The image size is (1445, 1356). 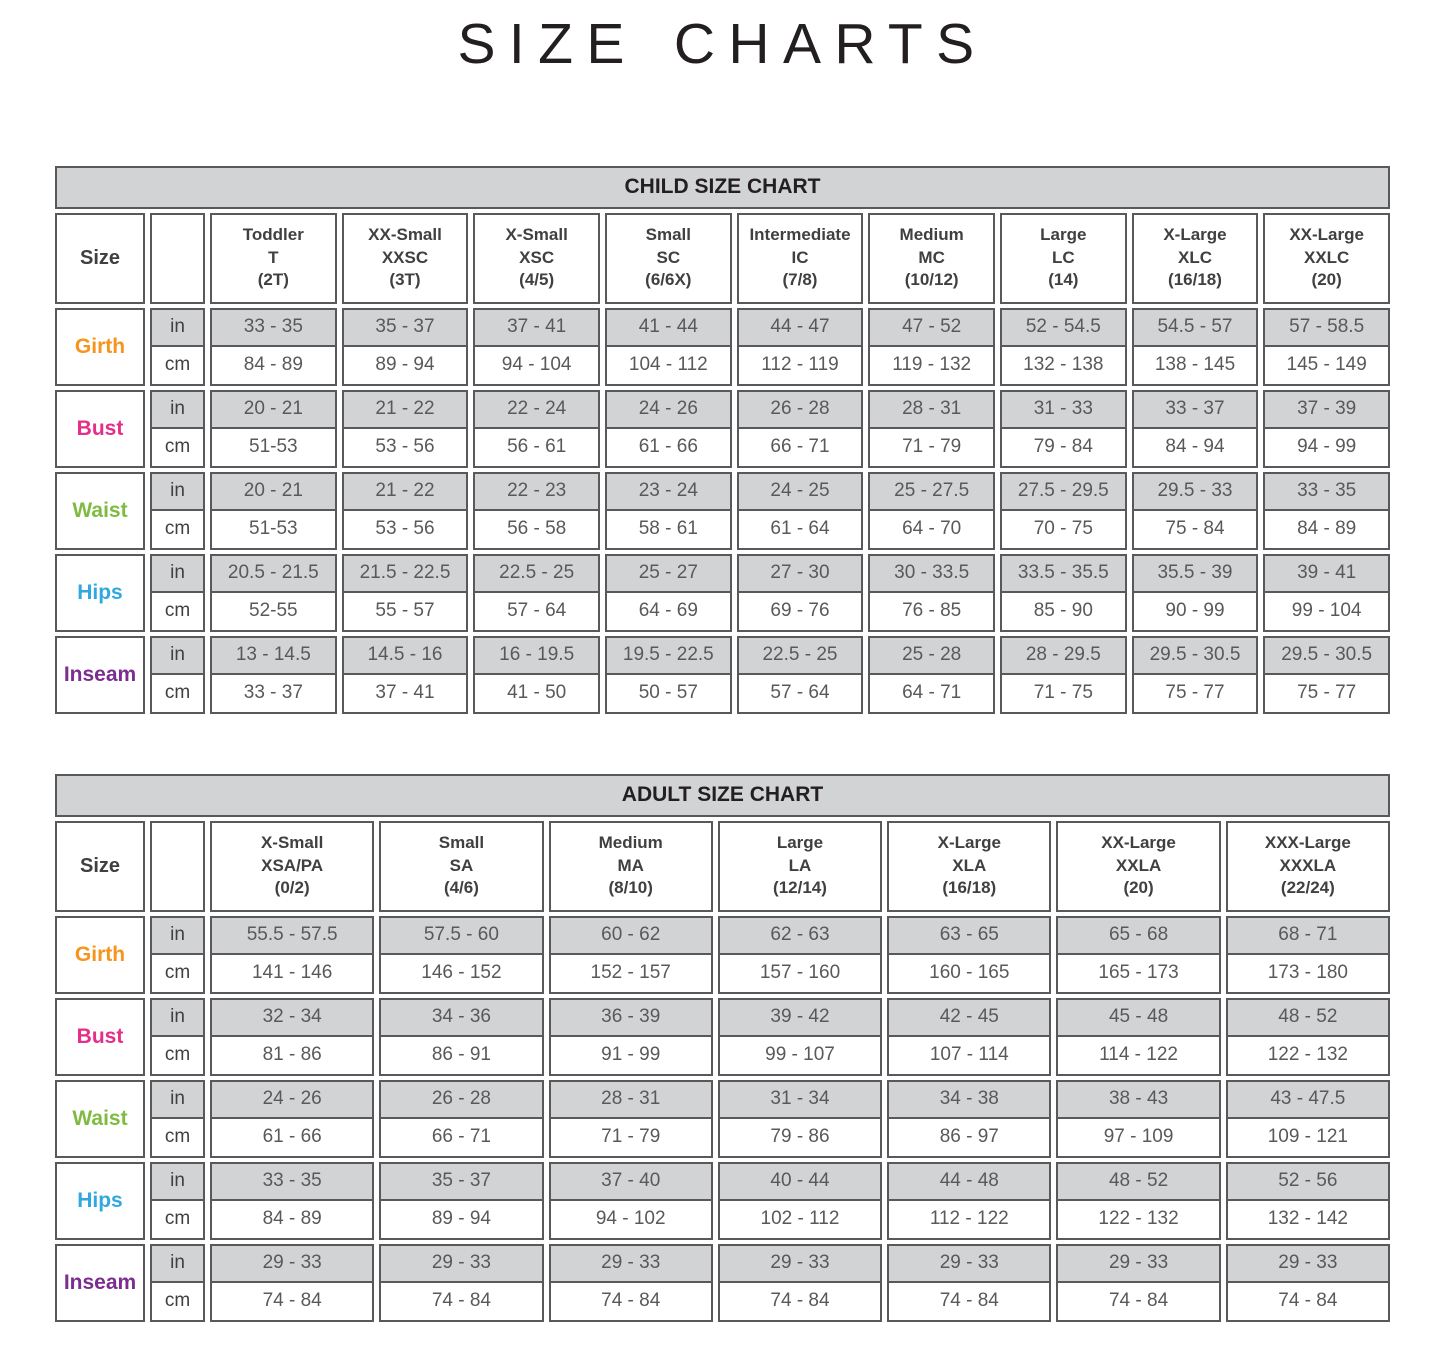 I want to click on value-cell: 132 - 142, so click(x=1307, y=1220).